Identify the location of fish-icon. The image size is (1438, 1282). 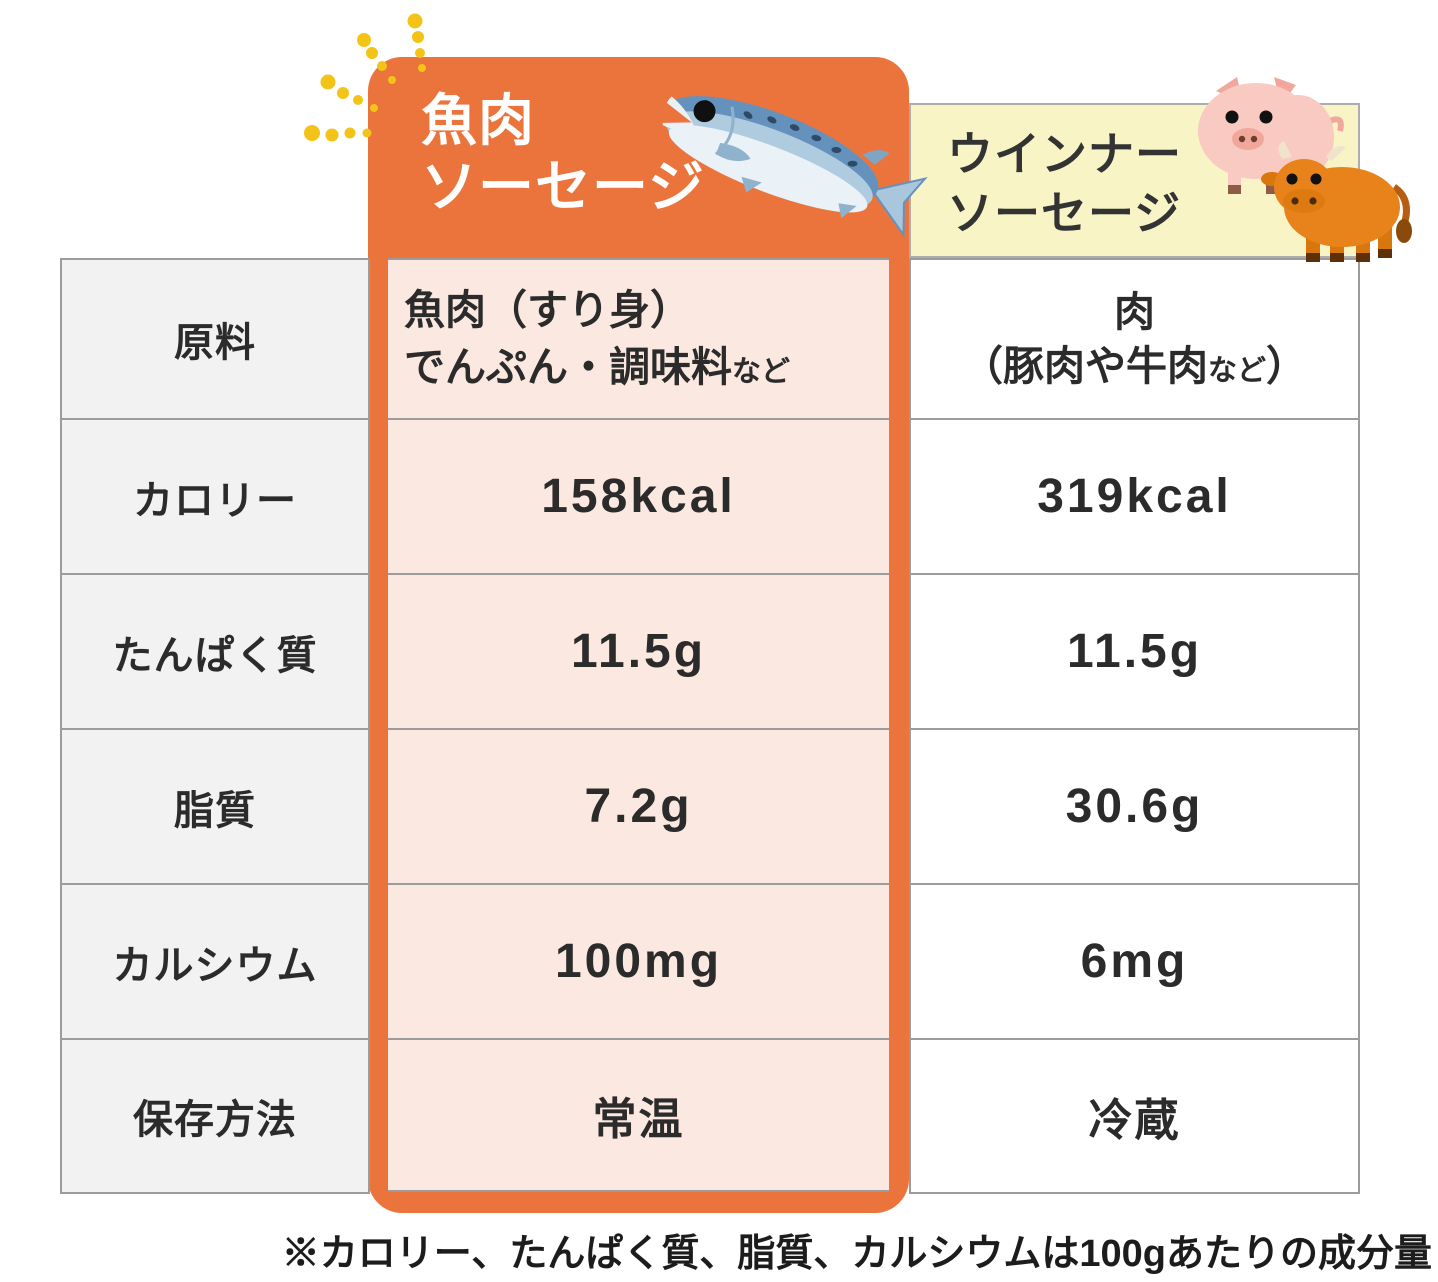
(792, 167).